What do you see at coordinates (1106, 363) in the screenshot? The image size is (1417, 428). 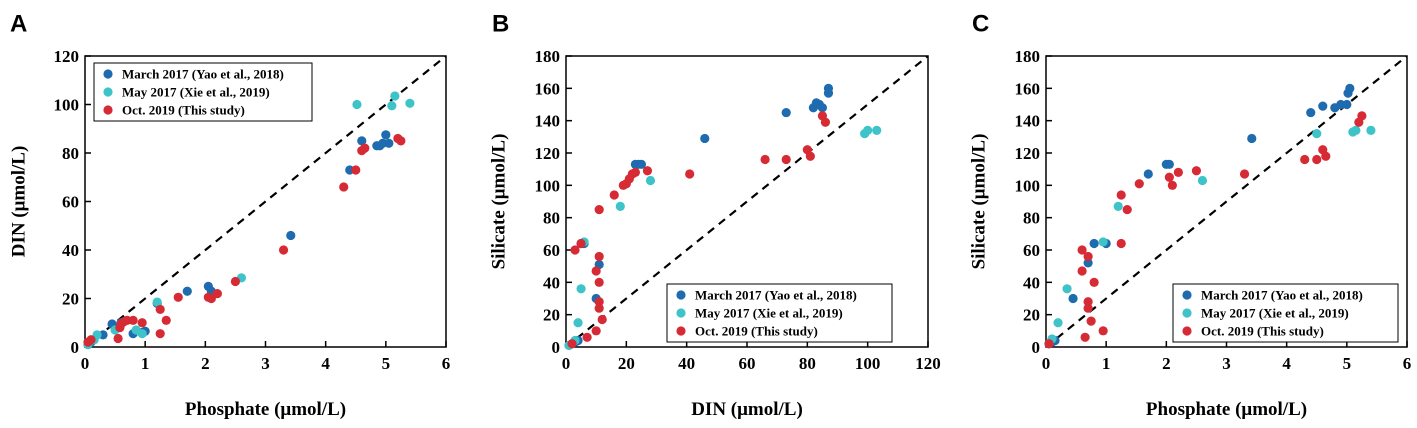 I see `x-tick-label: 1` at bounding box center [1106, 363].